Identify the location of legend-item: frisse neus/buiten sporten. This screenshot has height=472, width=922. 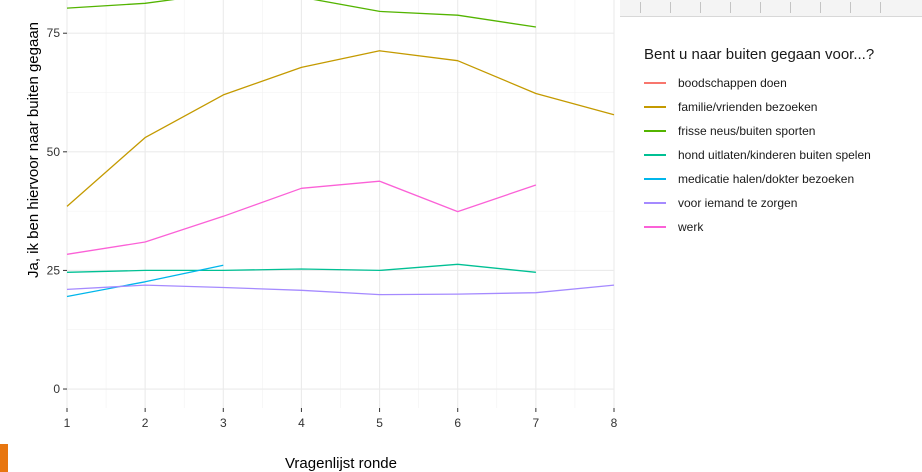
(759, 131).